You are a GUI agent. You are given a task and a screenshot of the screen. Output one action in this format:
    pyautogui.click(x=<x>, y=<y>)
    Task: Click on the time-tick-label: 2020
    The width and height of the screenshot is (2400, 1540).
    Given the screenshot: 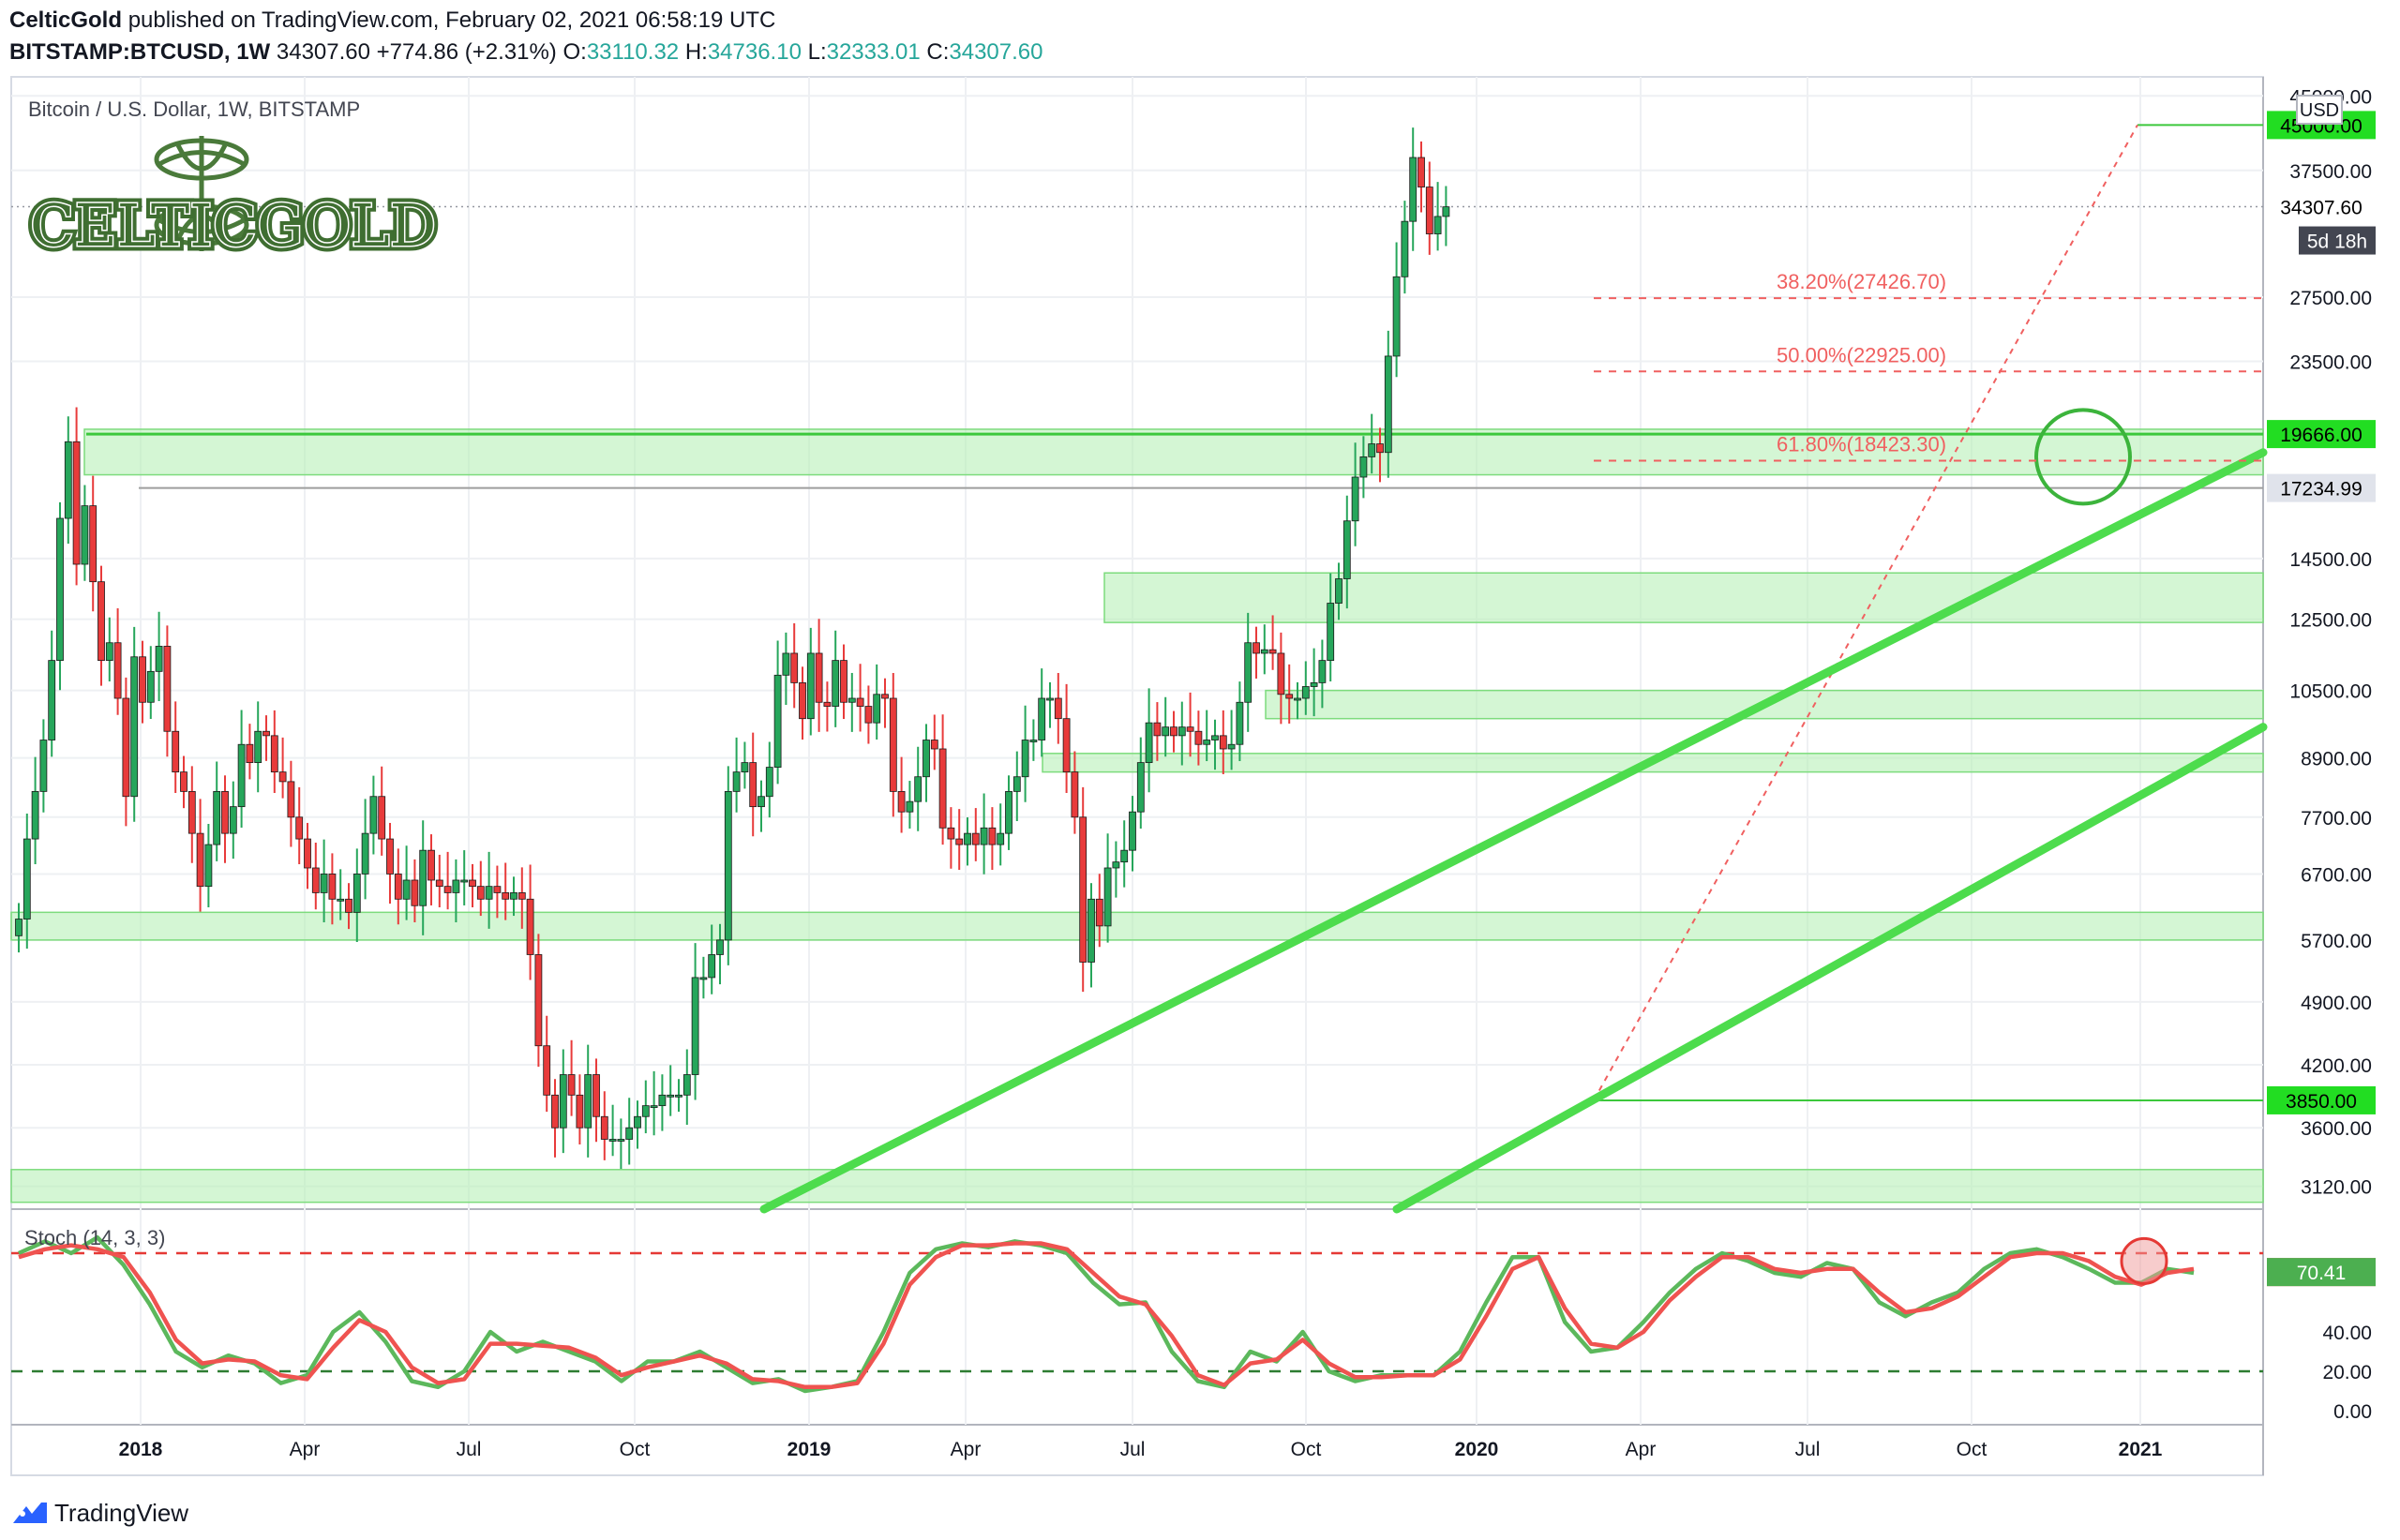 What is the action you would take?
    pyautogui.click(x=1477, y=1449)
    